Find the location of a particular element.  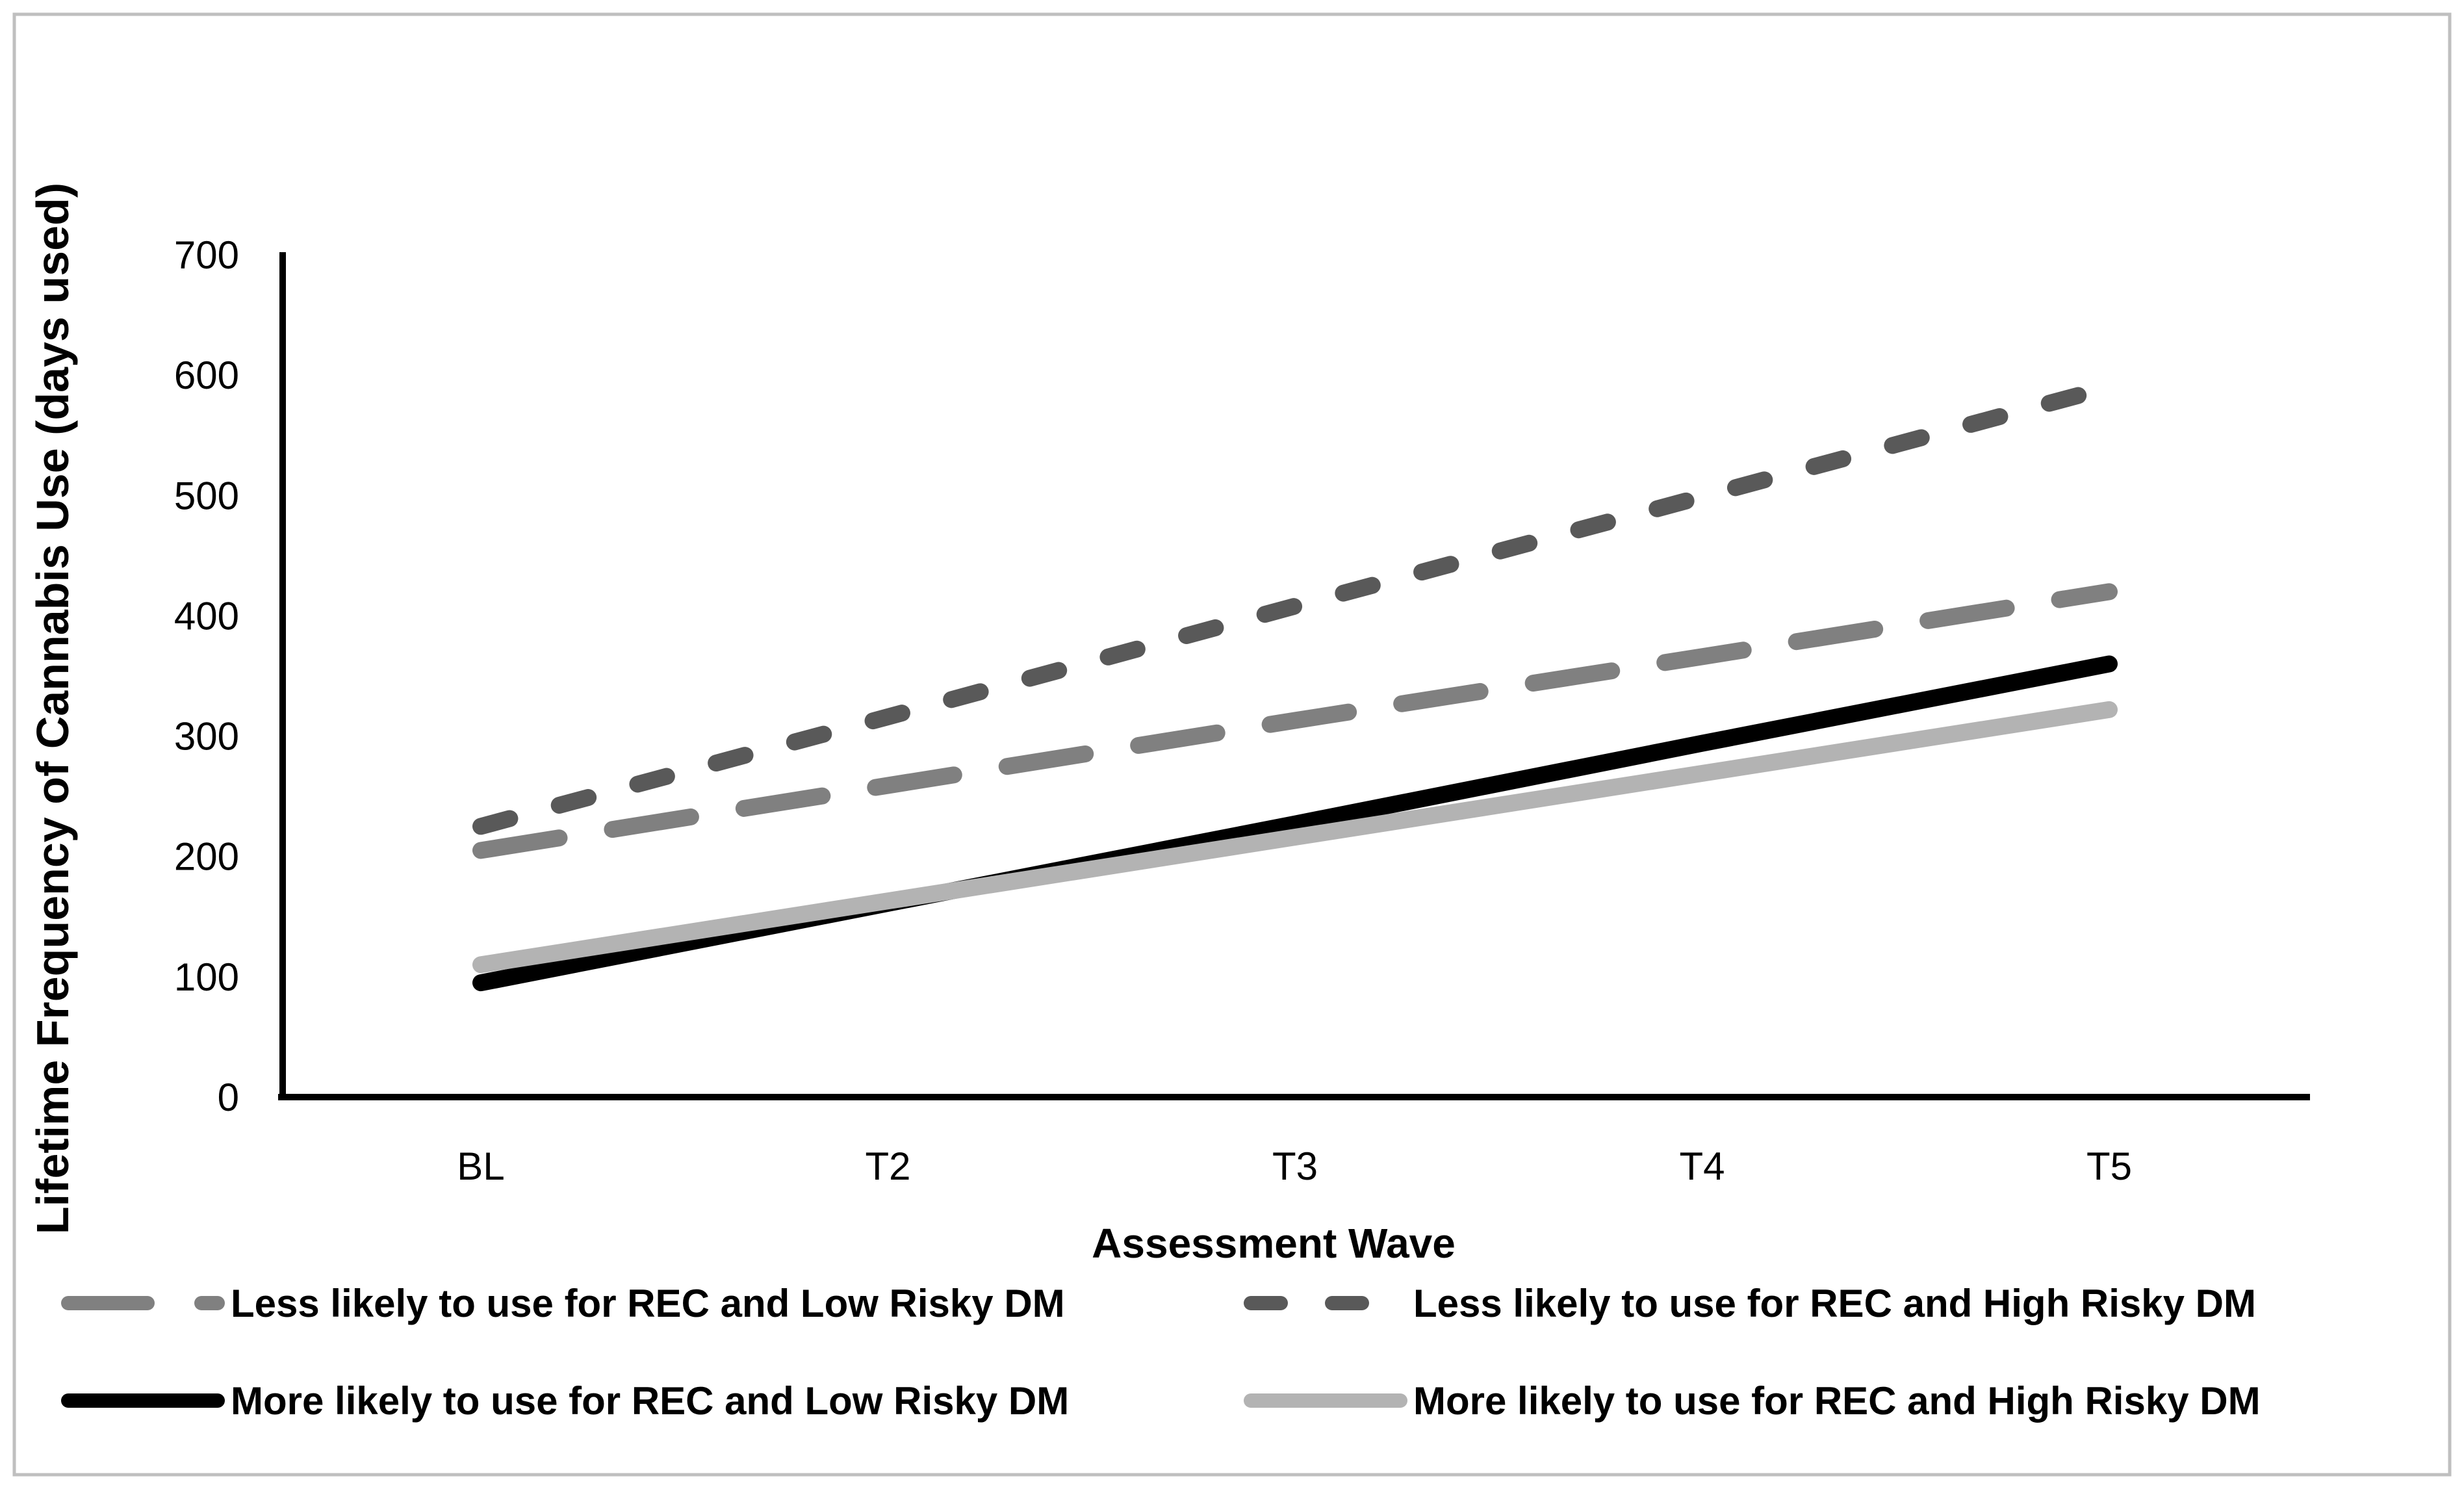

y-tick-label: 700 is located at coordinates (206, 255).